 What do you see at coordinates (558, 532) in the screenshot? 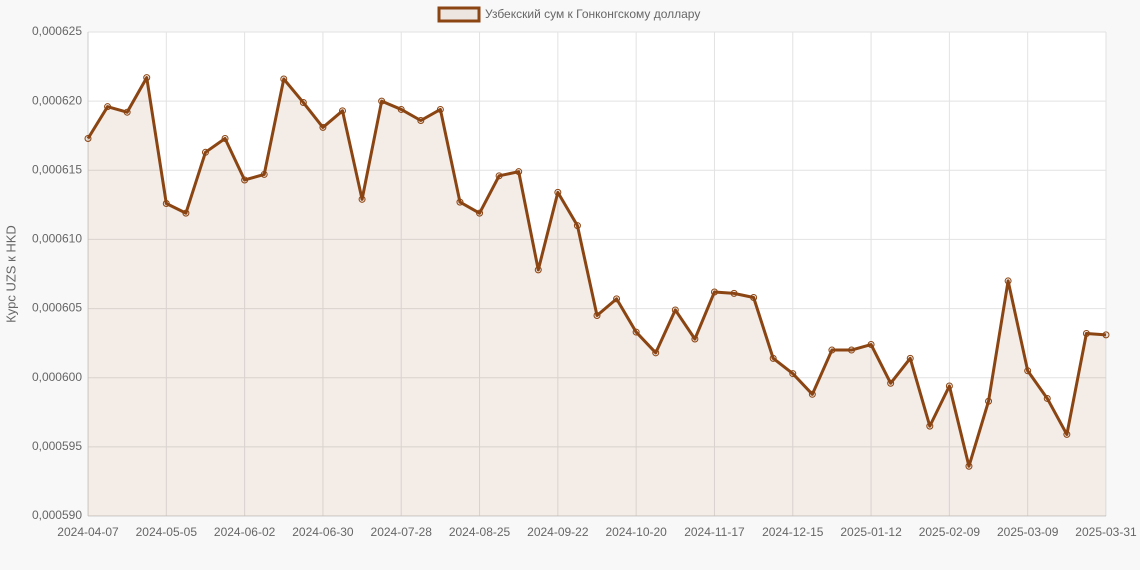
I see `x-tick-label: 2024-09-22` at bounding box center [558, 532].